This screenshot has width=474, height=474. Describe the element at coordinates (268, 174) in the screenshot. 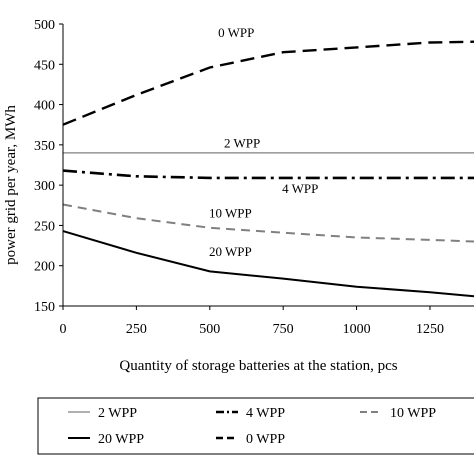

I see `series-line-4-wpp` at that location.